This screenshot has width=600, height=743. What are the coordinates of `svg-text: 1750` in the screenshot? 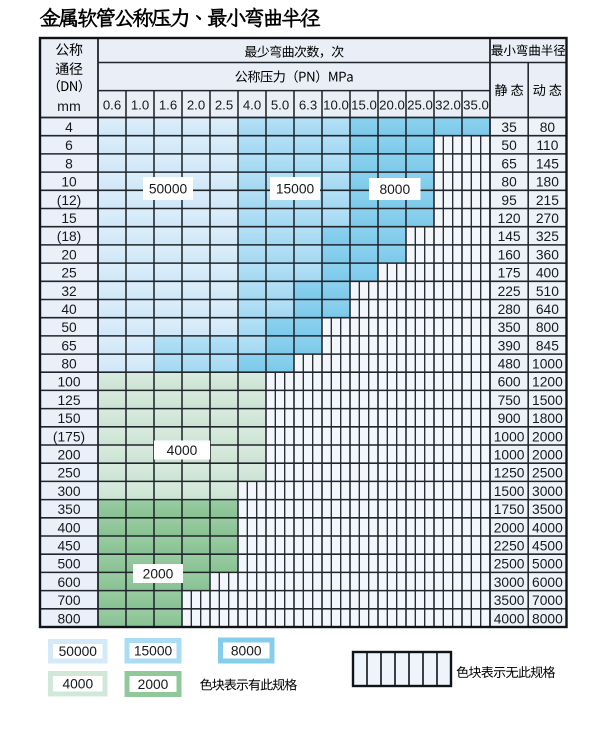 It's located at (509, 509).